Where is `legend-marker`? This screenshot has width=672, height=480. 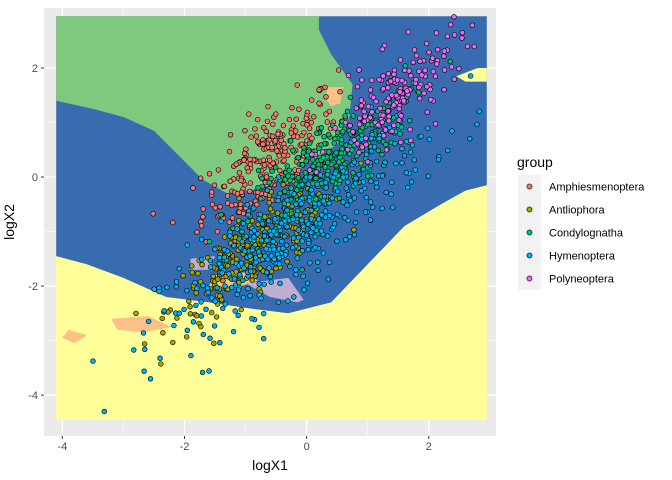
legend-marker is located at coordinates (529, 232).